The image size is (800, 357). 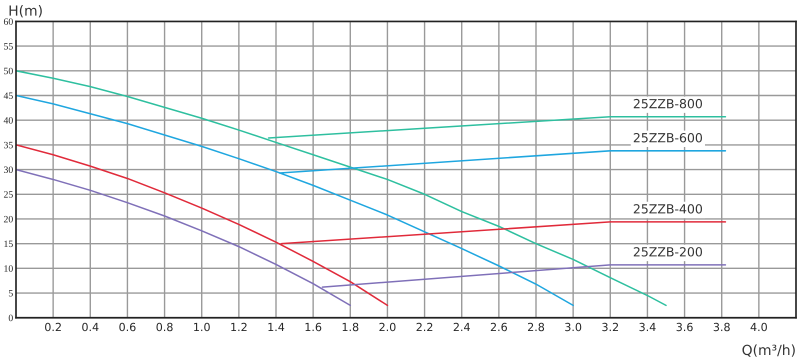 I want to click on series-label: 25ZZB-800, so click(x=668, y=103).